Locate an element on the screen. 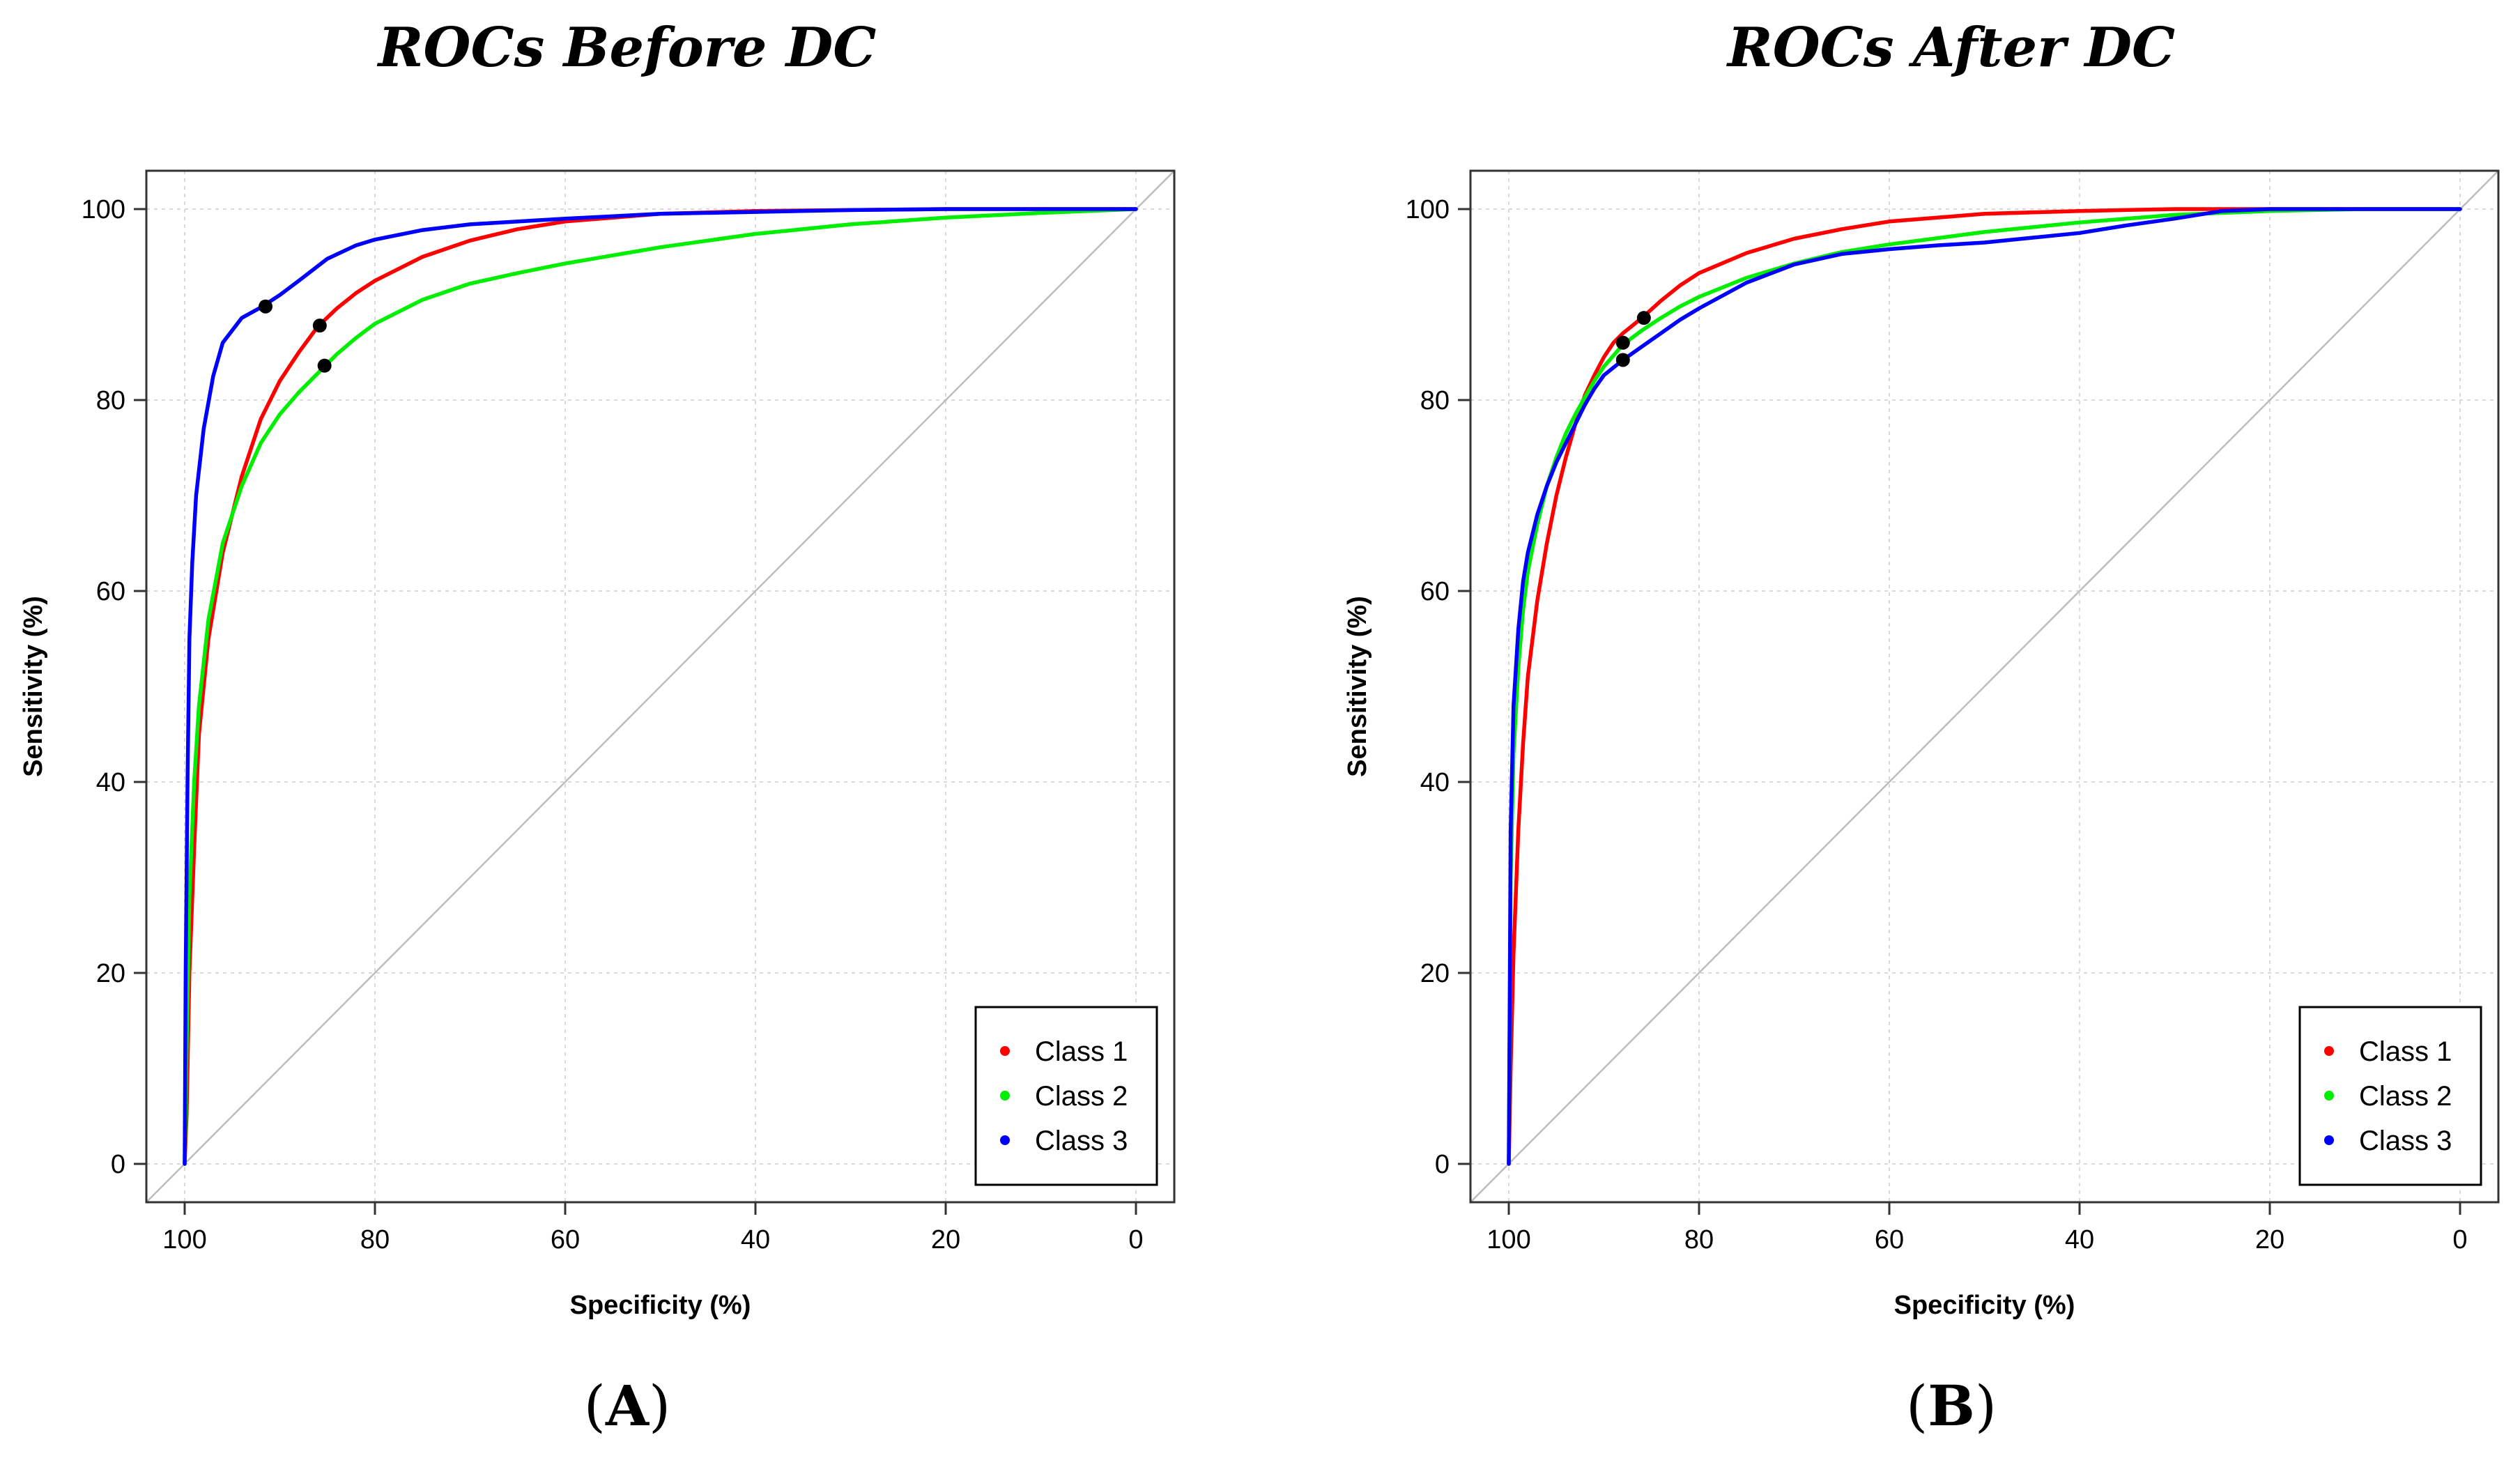 This screenshot has width=2520, height=1458. chart-title: ROCs After DC is located at coordinates (1950, 47).